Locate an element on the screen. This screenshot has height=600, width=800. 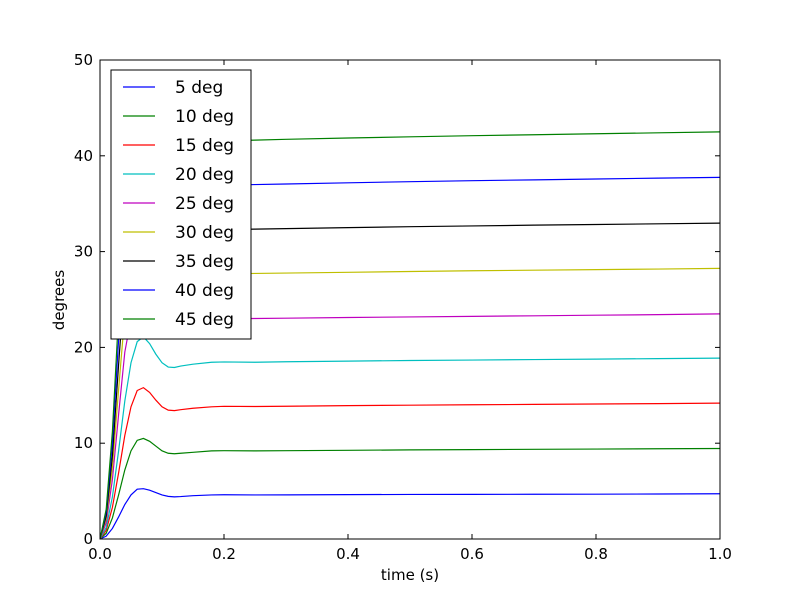
x-tick-label: 0.8 is located at coordinates (596, 554).